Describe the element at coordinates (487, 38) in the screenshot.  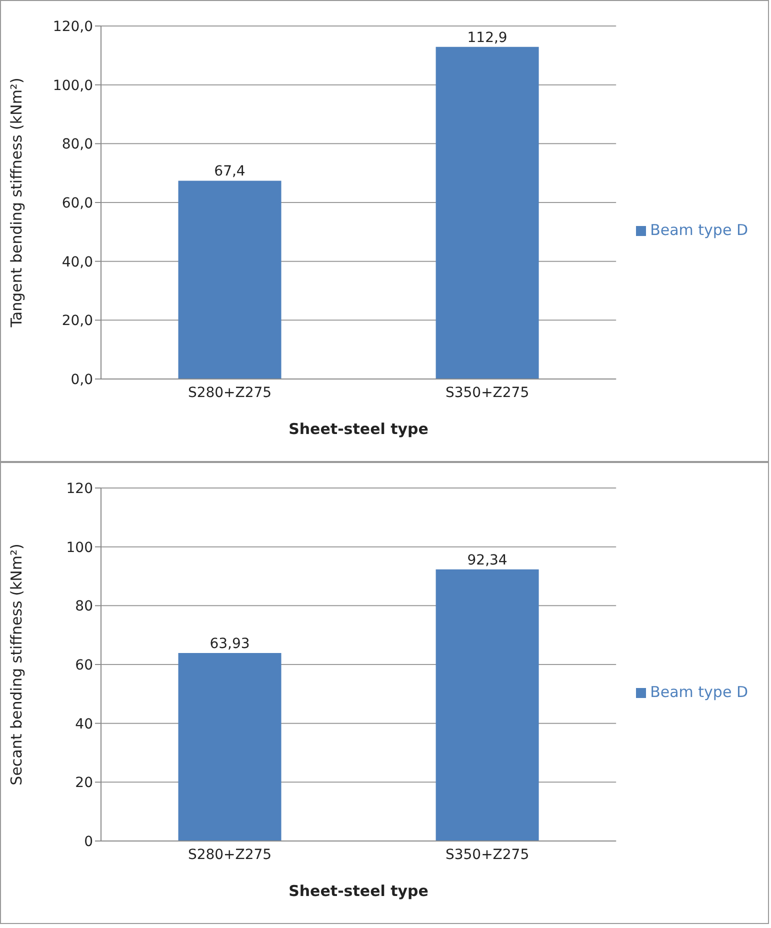
I see `data-label: 112,9` at that location.